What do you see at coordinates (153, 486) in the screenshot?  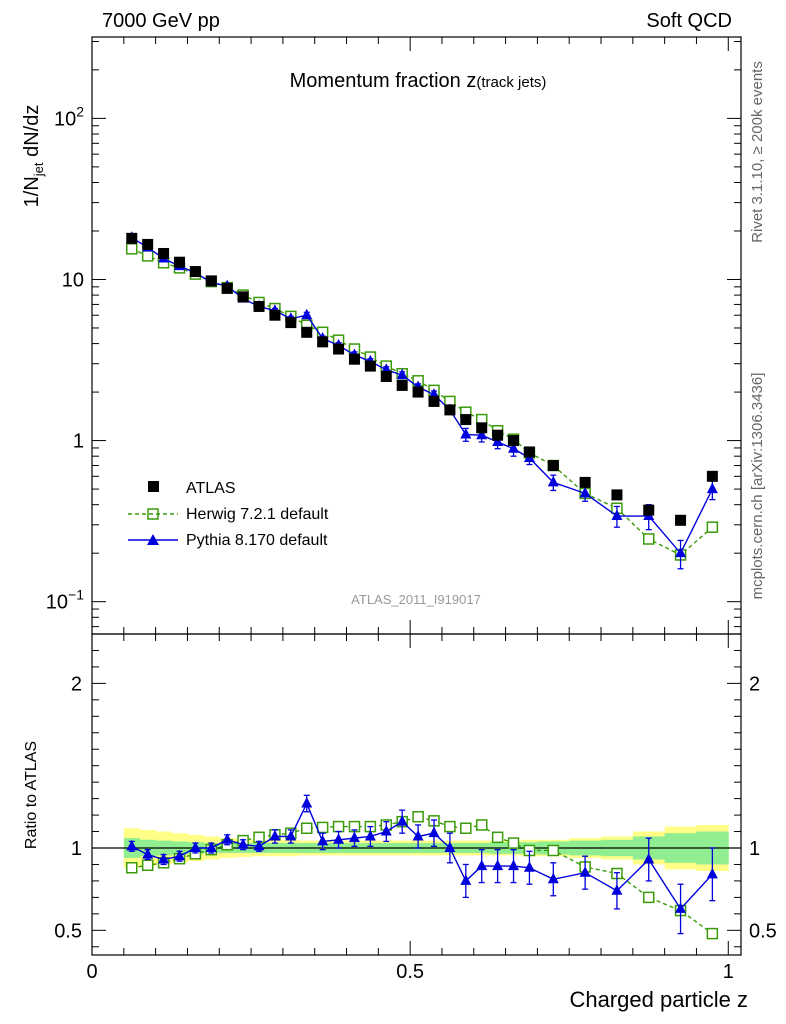 I see `legend-atlas-marker` at bounding box center [153, 486].